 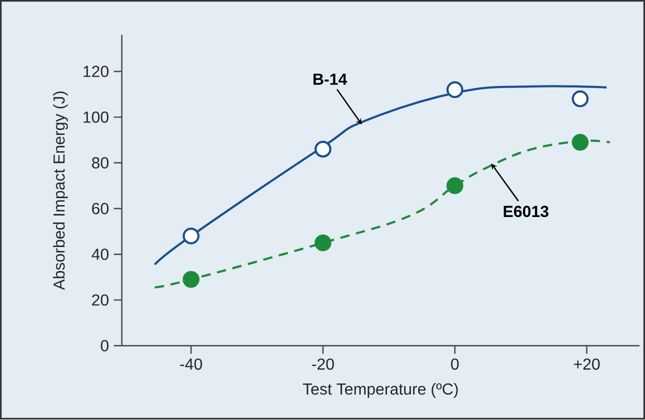 What do you see at coordinates (455, 364) in the screenshot?
I see `x-tick-label: 0` at bounding box center [455, 364].